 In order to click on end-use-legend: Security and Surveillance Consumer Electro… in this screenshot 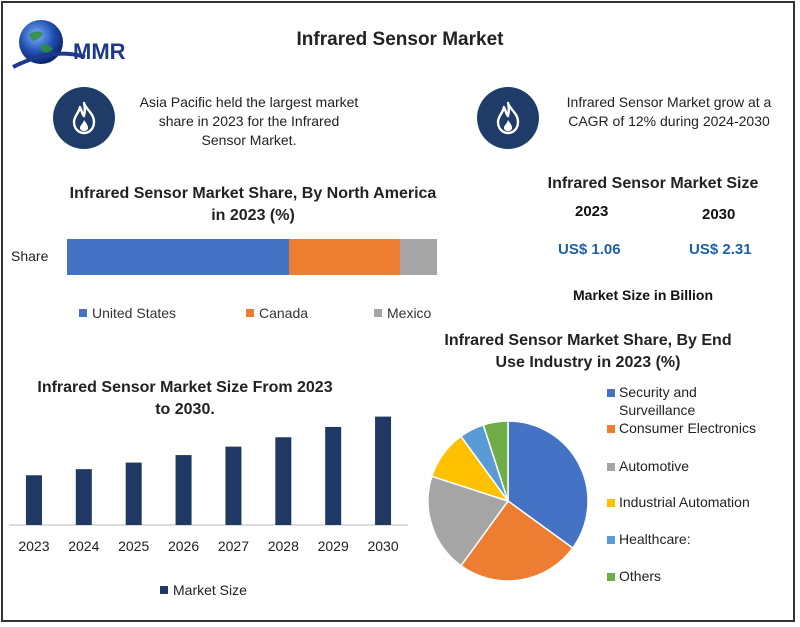, I will do `click(681, 485)`.